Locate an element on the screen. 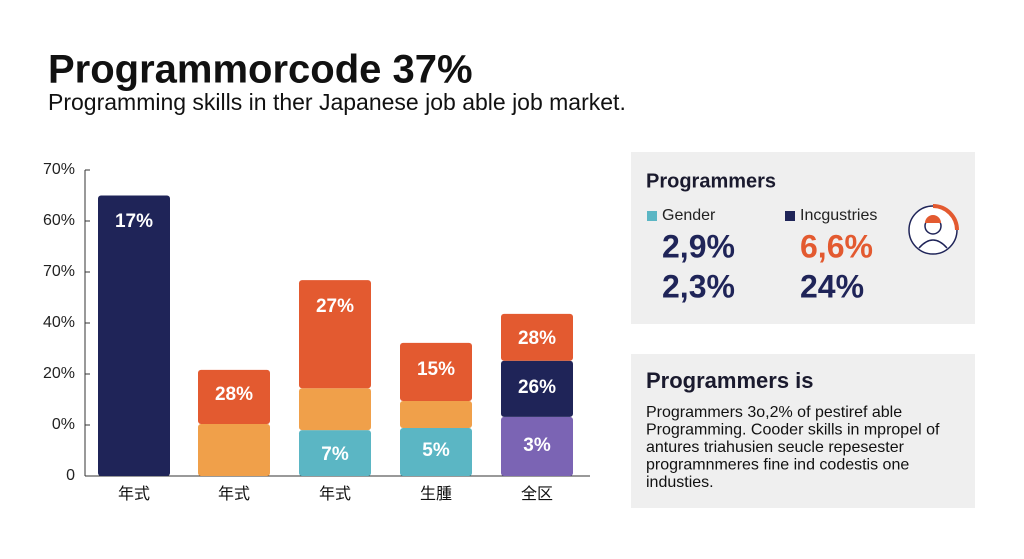  body-line: Programming. Cooder skills in mpropel of is located at coordinates (793, 430).